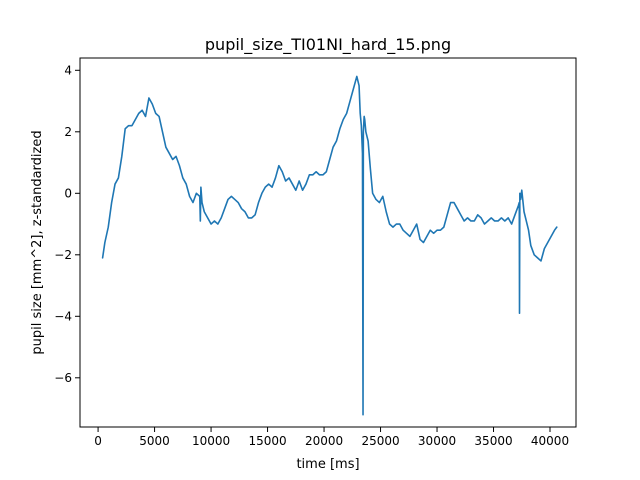 The width and height of the screenshot is (640, 480). Describe the element at coordinates (67, 224) in the screenshot. I see `y-axis: −6 −4 −2 0 2 4` at that location.